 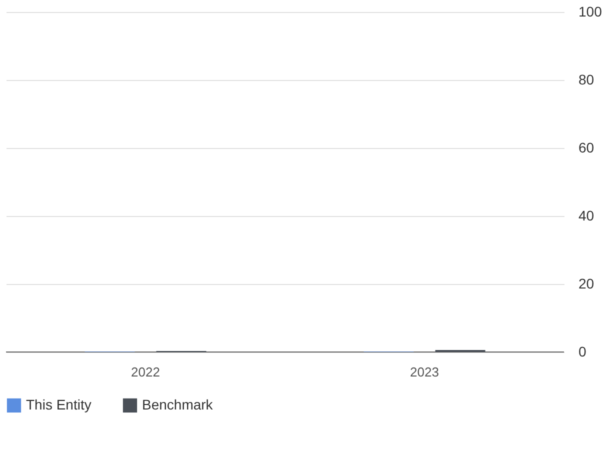 I want to click on legend-label: Benchmark, so click(x=178, y=404).